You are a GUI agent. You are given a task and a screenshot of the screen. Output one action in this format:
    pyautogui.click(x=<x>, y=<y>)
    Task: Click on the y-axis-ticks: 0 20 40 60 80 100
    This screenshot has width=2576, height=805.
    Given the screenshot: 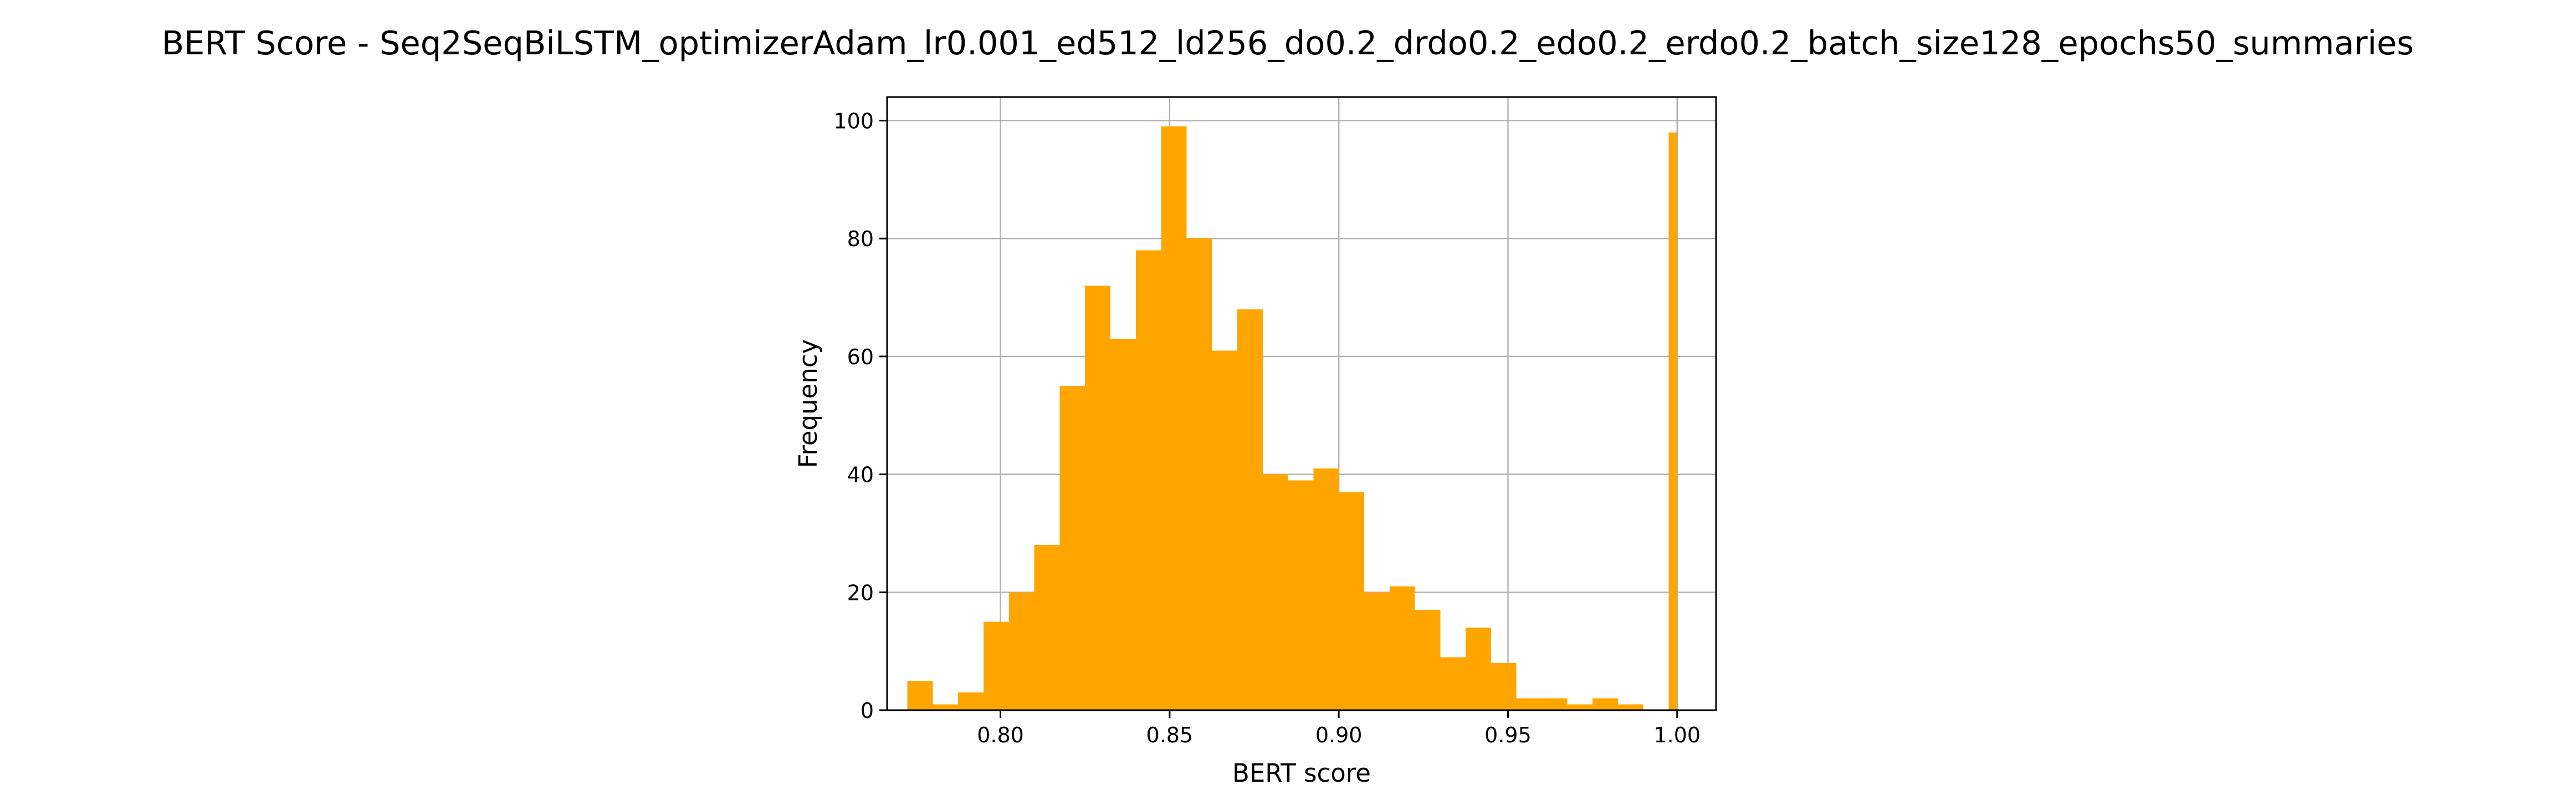 What is the action you would take?
    pyautogui.click(x=860, y=416)
    